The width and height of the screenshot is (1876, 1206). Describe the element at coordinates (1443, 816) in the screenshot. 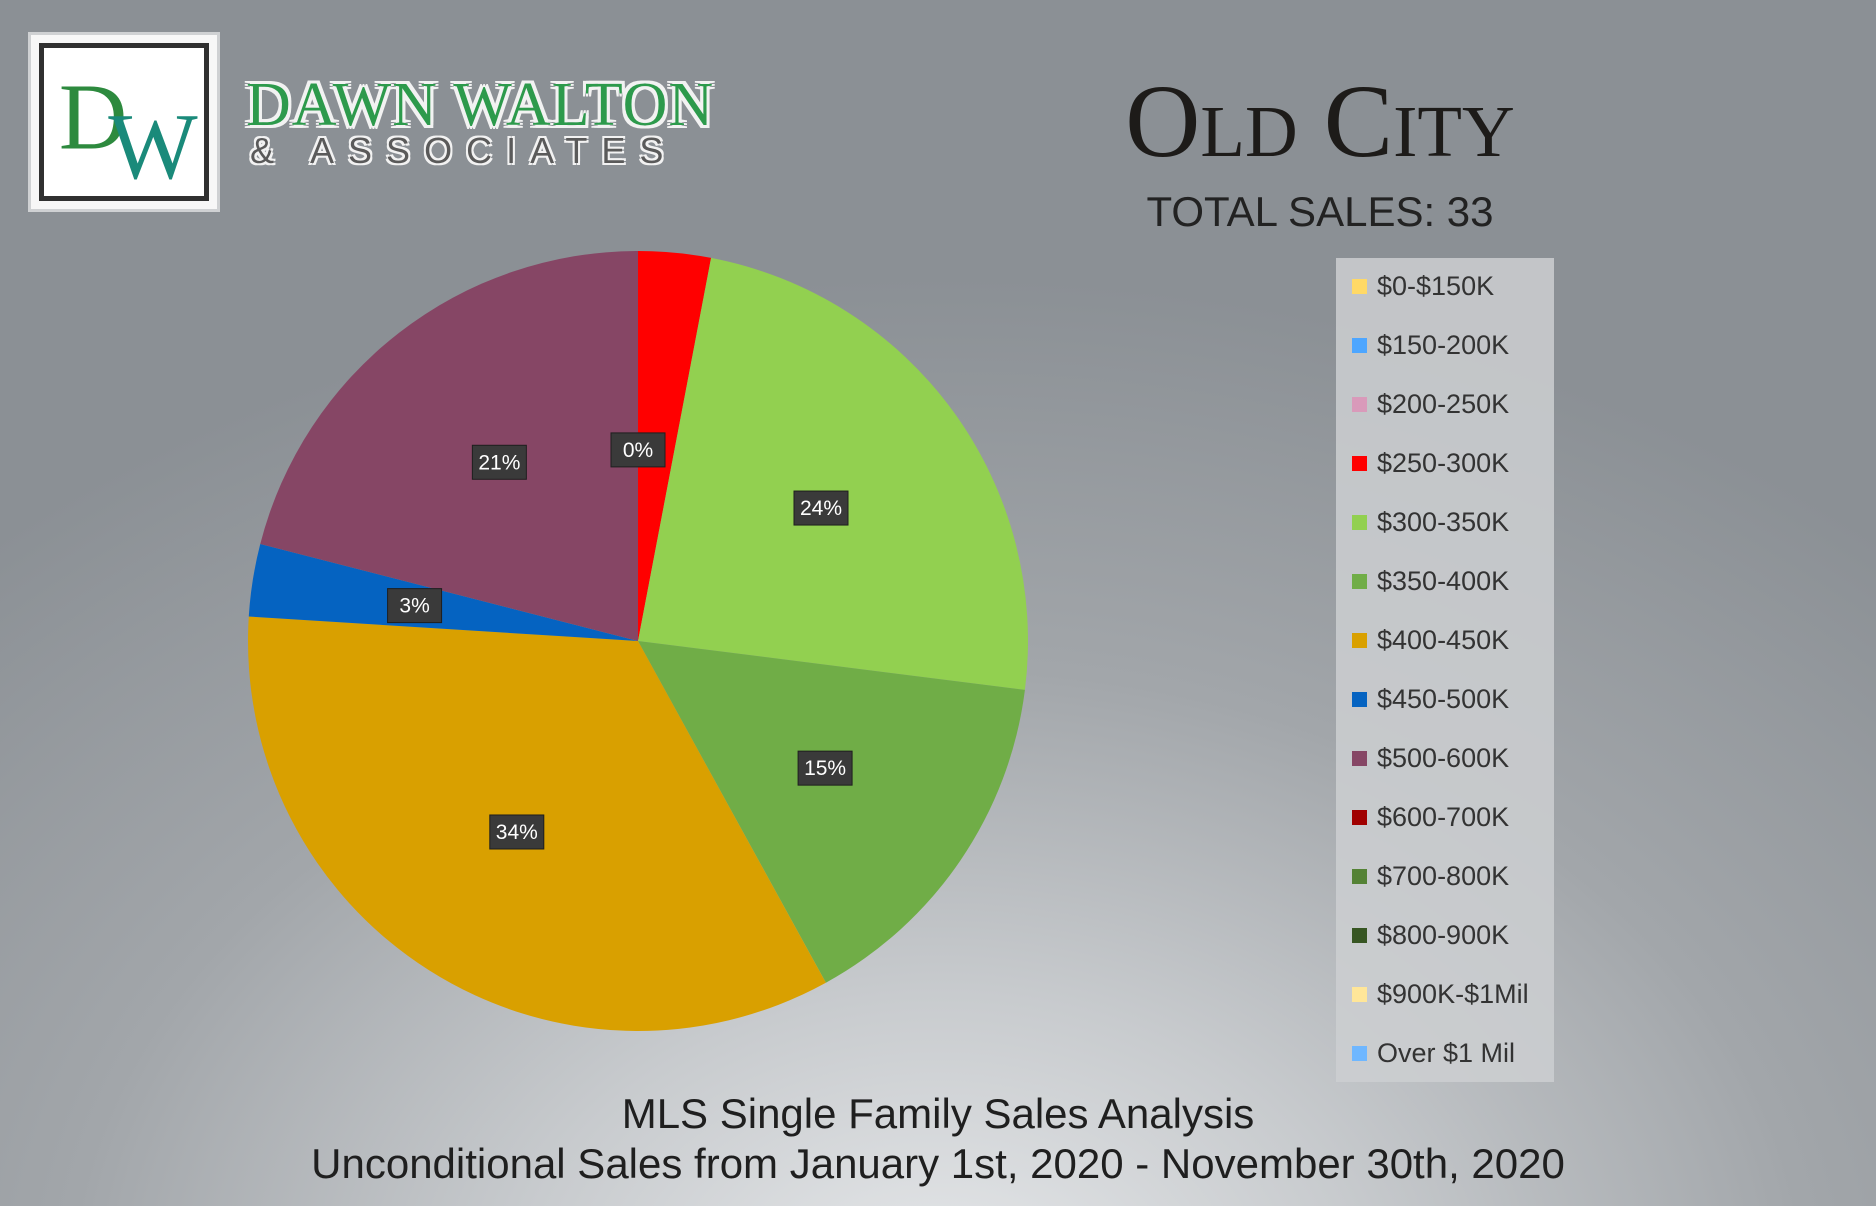

I see `legend-label: $600-700K` at that location.